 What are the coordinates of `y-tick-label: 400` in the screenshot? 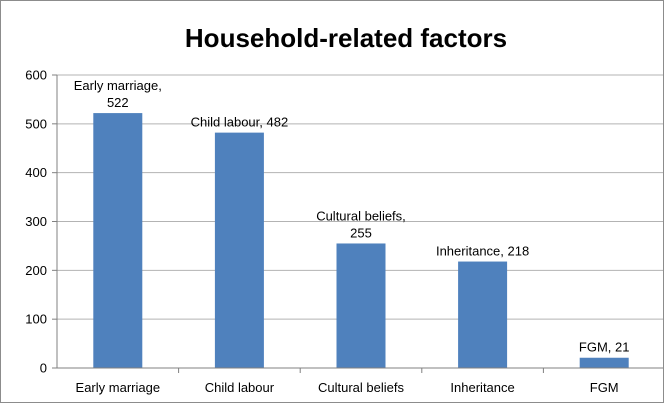 It's located at (36, 172).